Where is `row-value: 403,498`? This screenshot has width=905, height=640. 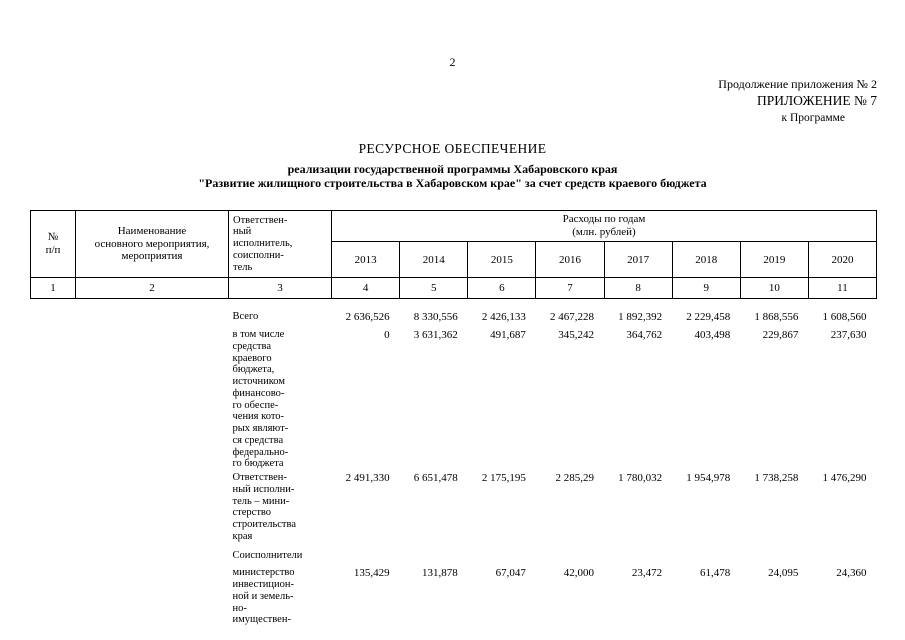
row-value: 403,498 is located at coordinates (712, 335).